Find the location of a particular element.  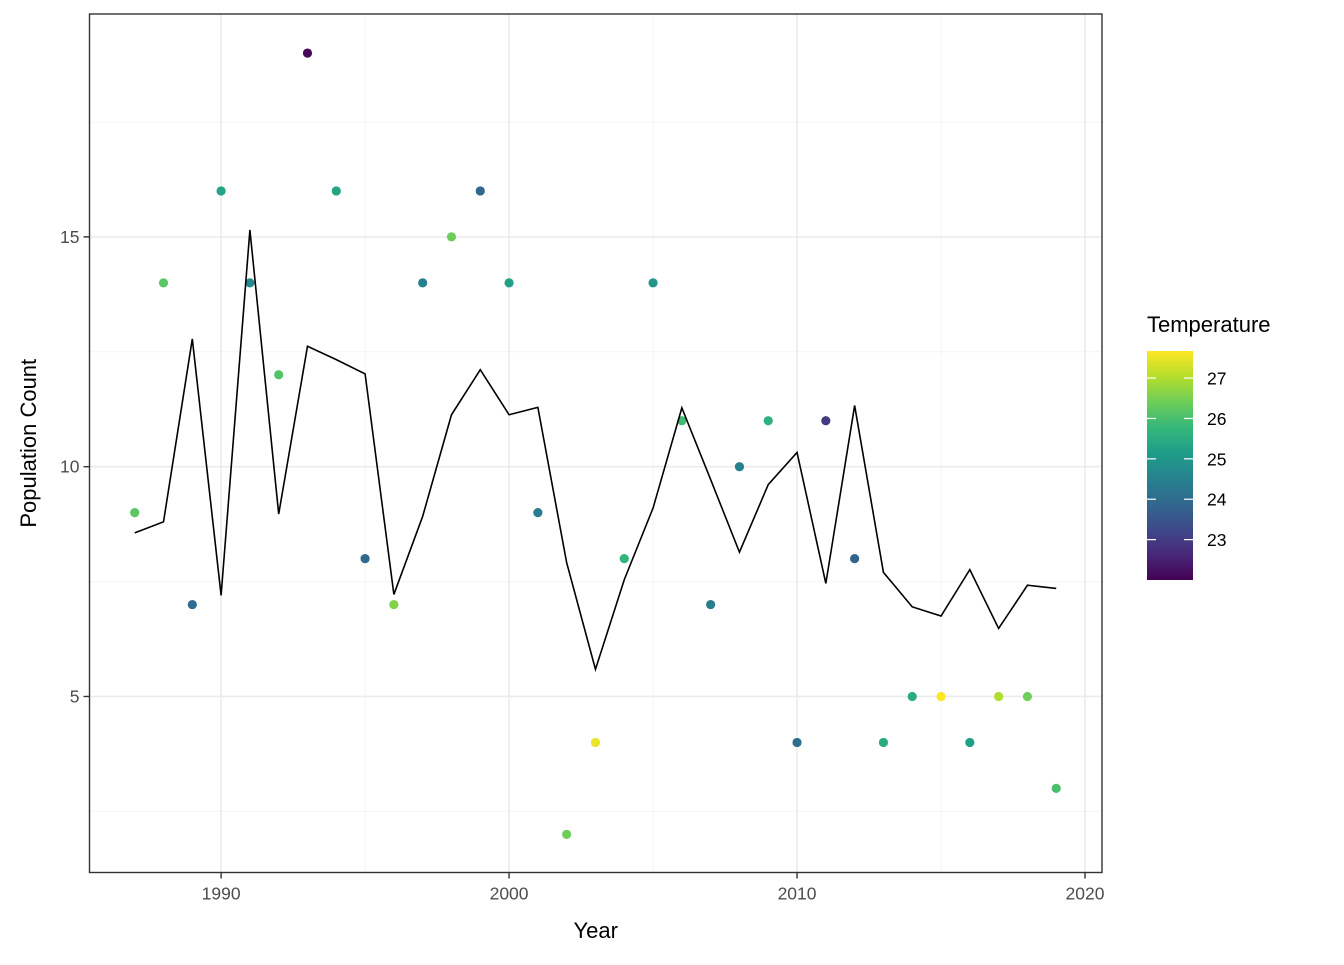

legend-ticks: 23 24 25 26 27 is located at coordinates (1187, 459).